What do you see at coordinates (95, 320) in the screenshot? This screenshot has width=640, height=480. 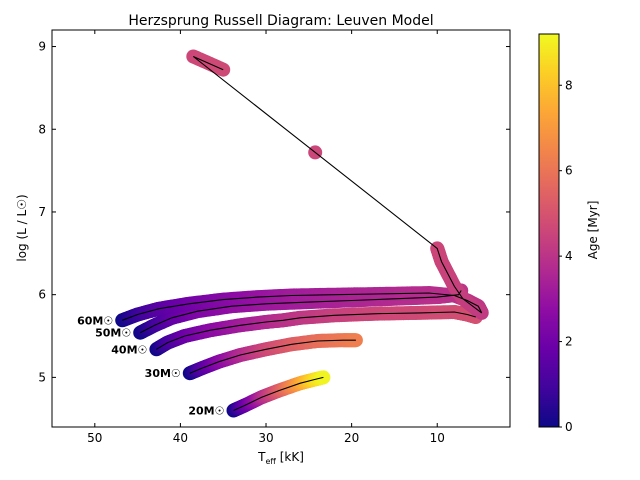 I see `mass-label: 60M☉` at bounding box center [95, 320].